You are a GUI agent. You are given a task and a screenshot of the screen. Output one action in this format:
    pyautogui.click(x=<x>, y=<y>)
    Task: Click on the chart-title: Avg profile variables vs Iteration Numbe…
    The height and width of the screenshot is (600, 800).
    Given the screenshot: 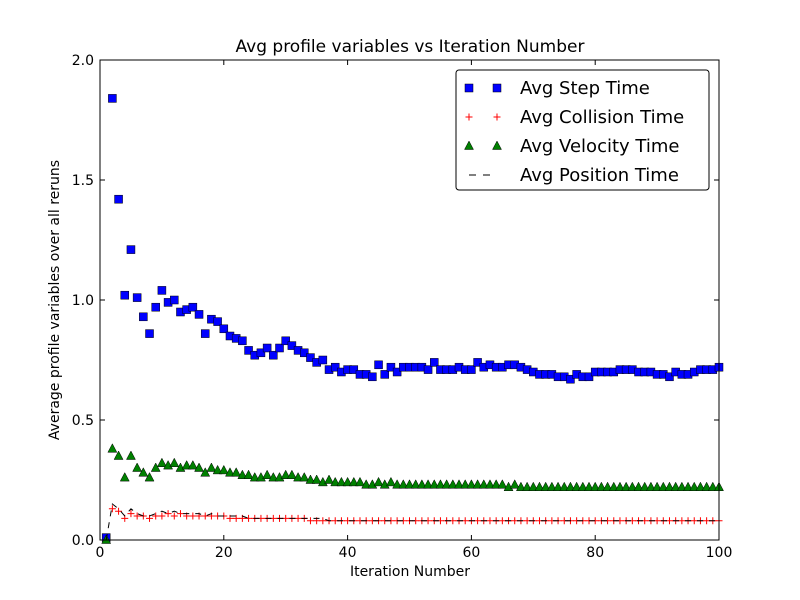 What is the action you would take?
    pyautogui.click(x=410, y=47)
    